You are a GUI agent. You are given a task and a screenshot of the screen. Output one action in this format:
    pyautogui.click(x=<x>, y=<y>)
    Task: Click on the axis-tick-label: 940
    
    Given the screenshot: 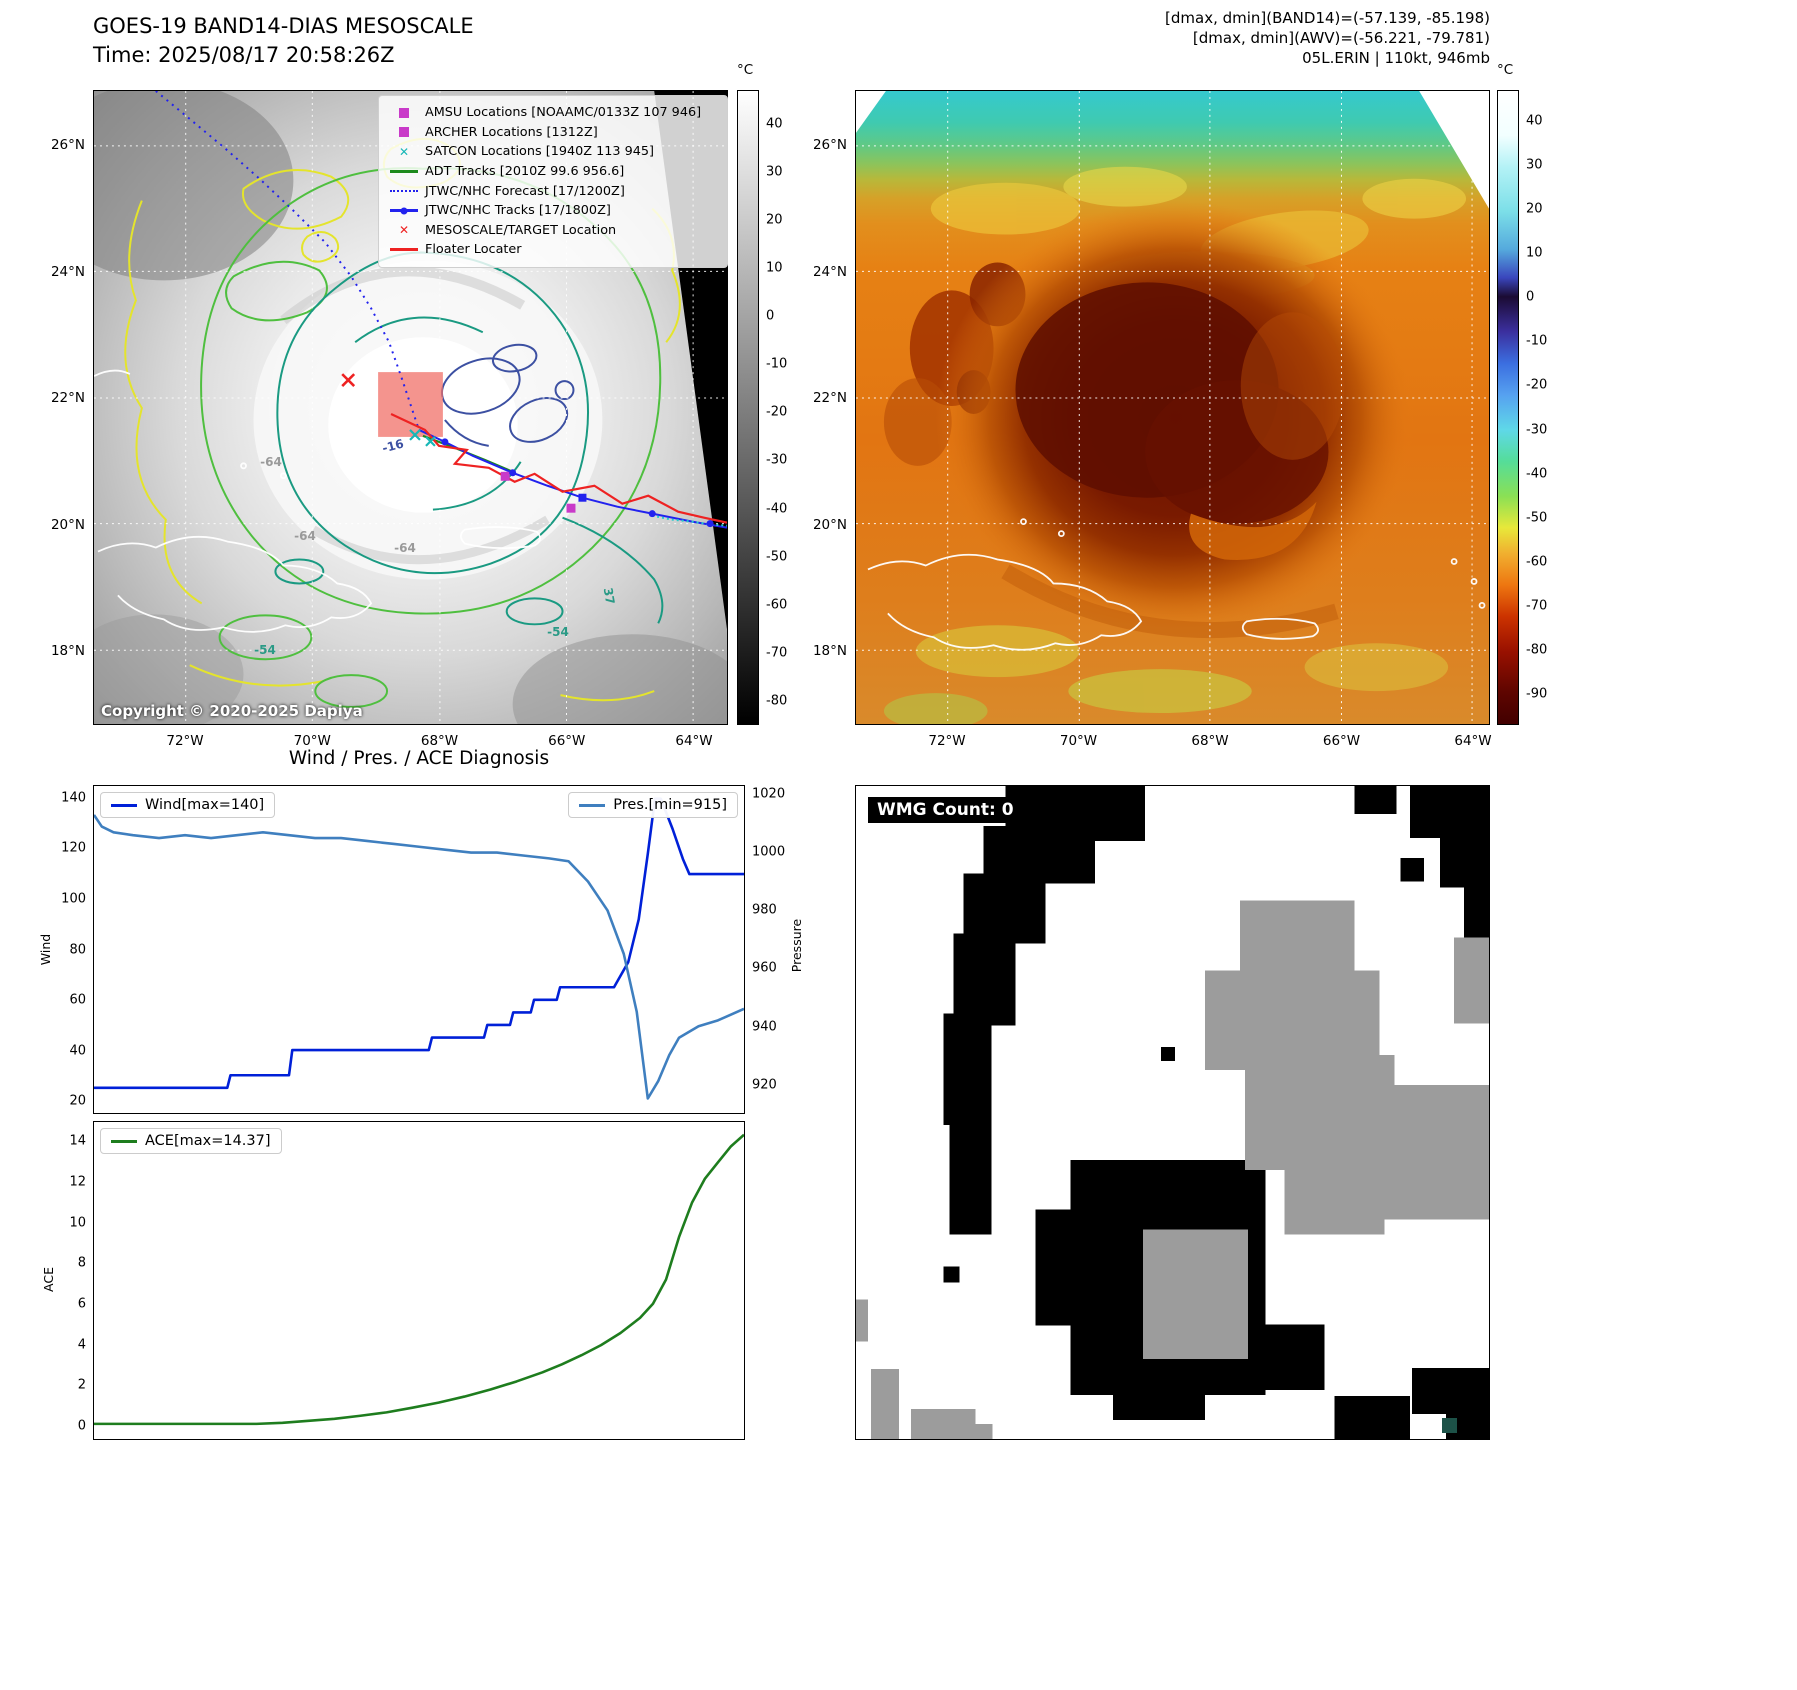 What is the action you would take?
    pyautogui.click(x=764, y=1027)
    